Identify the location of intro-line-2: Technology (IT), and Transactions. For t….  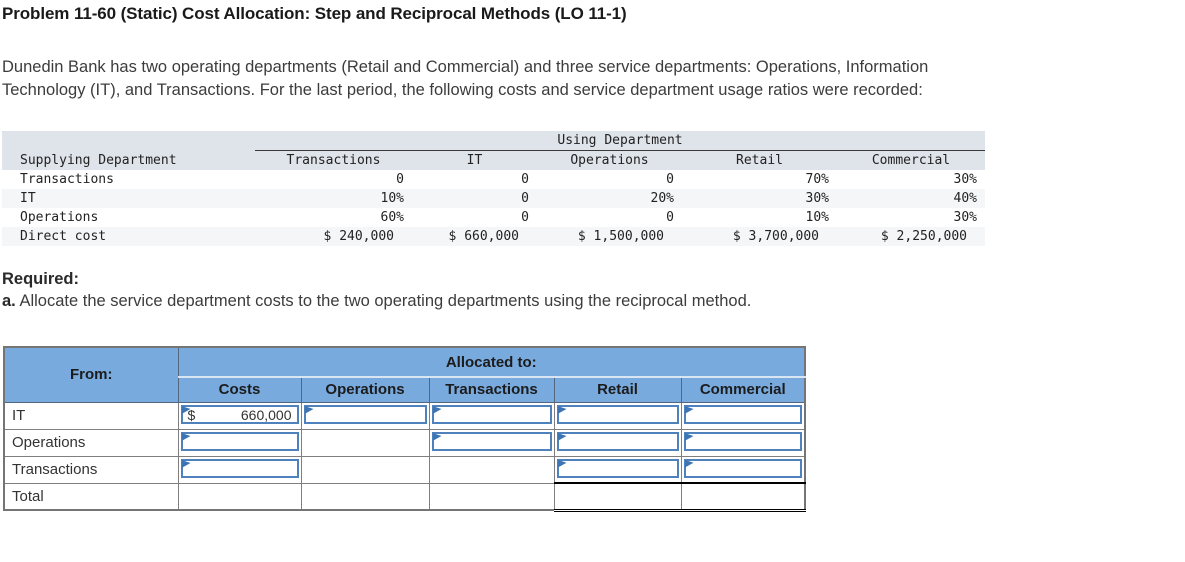
(462, 90).